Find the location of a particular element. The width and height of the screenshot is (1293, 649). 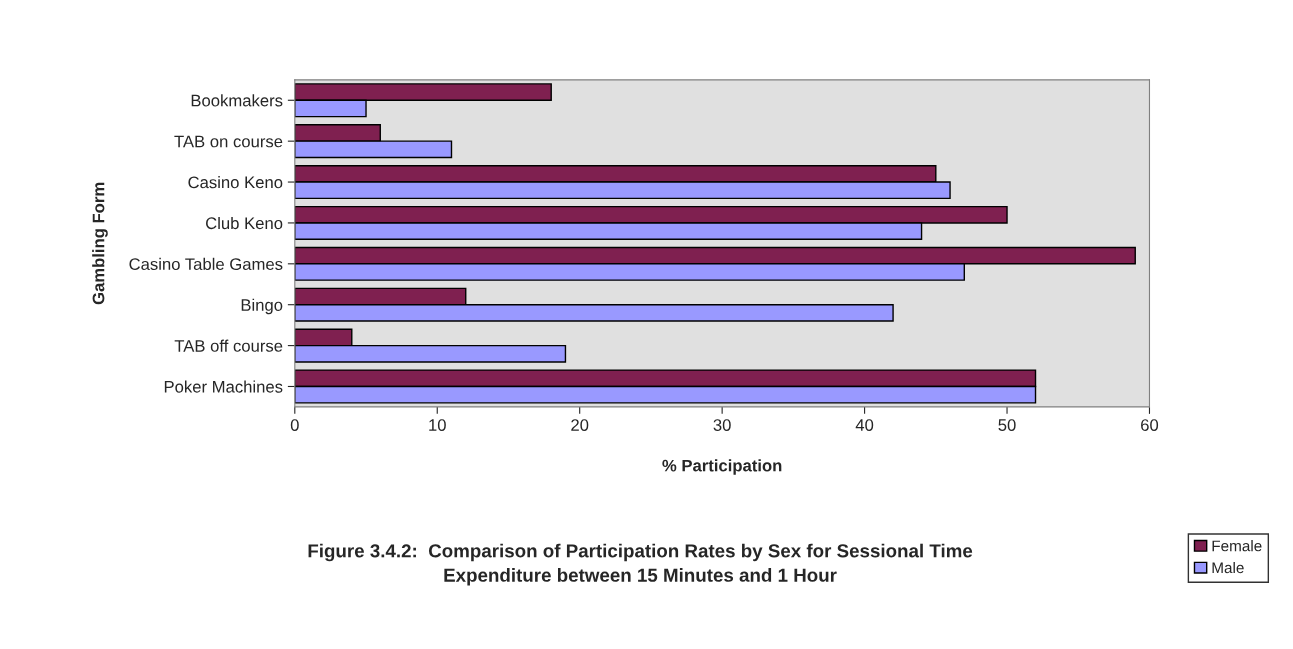

y-axis-title: Gambling Form is located at coordinates (100, 243).